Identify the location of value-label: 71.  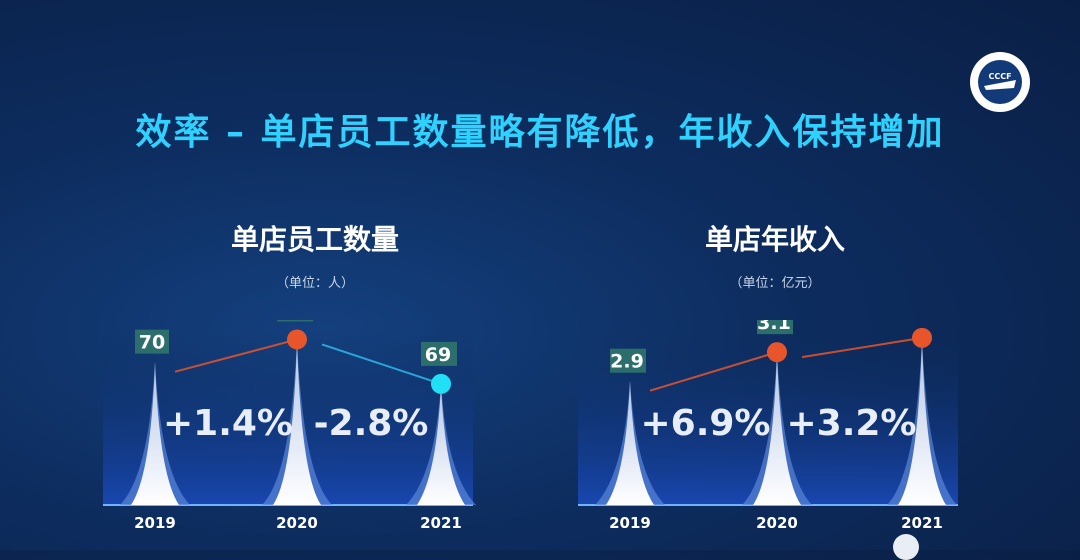
(294, 320).